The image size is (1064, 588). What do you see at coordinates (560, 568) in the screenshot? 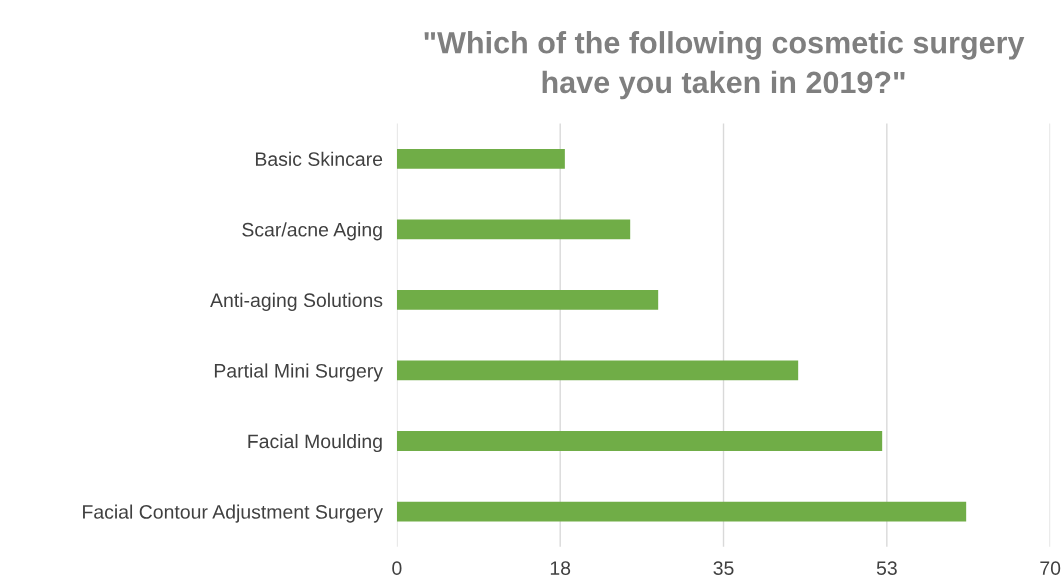
I see `x-tick-label: 18` at bounding box center [560, 568].